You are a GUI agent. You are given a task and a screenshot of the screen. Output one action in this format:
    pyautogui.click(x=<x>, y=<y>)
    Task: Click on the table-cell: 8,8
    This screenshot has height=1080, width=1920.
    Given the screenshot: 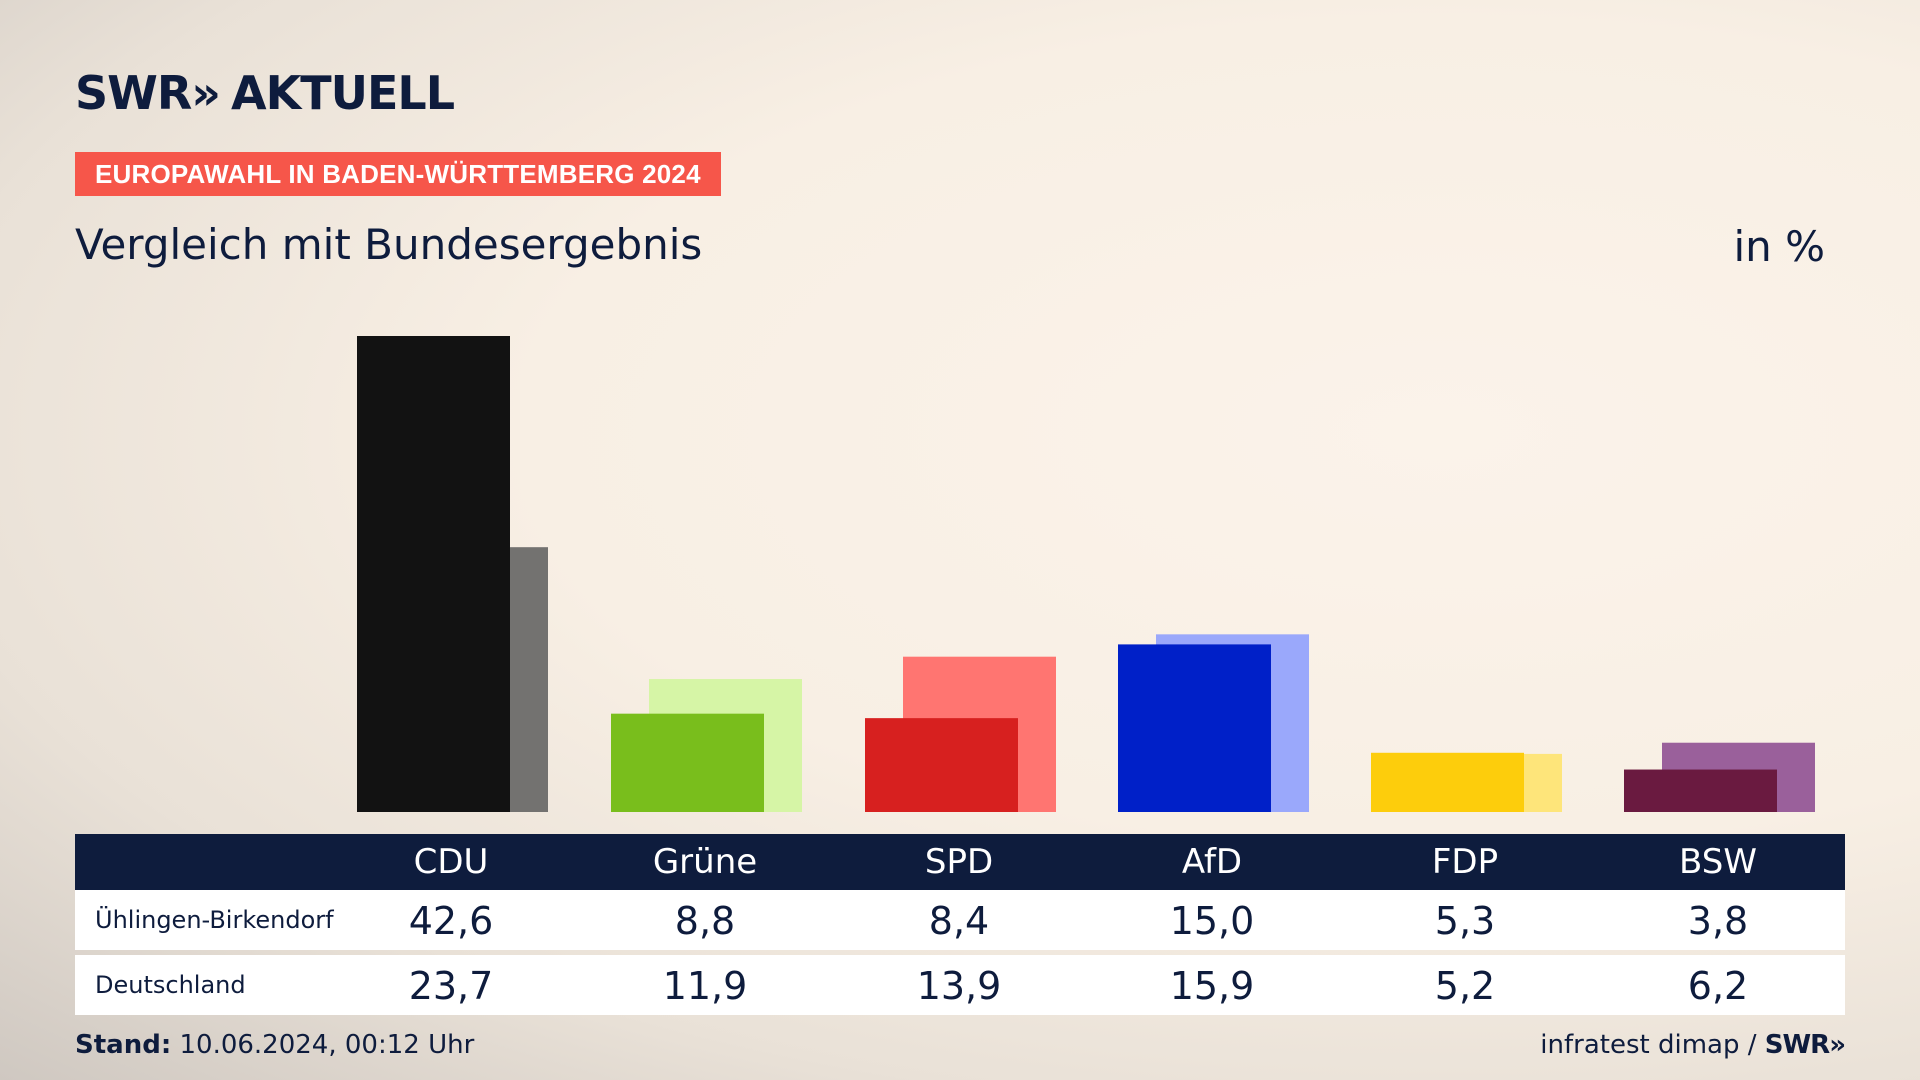 What is the action you would take?
    pyautogui.click(x=705, y=921)
    